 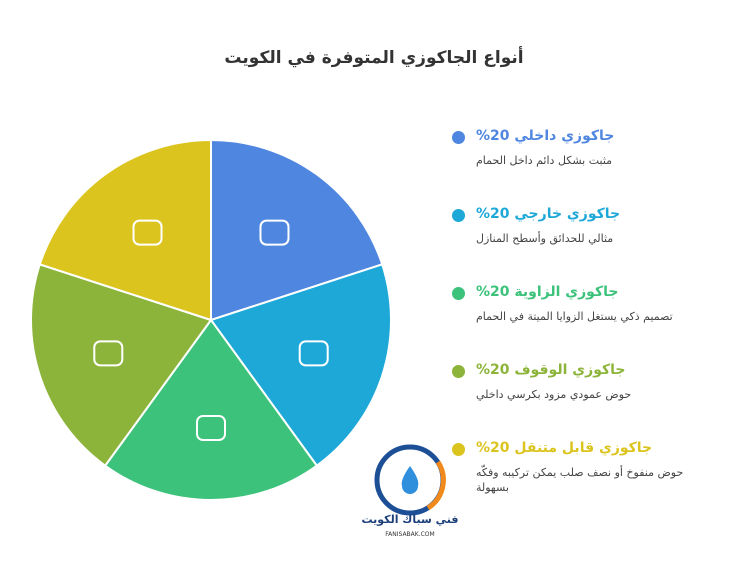 I want to click on legend-title: جاكوزي خارجي 20%, so click(x=592, y=214).